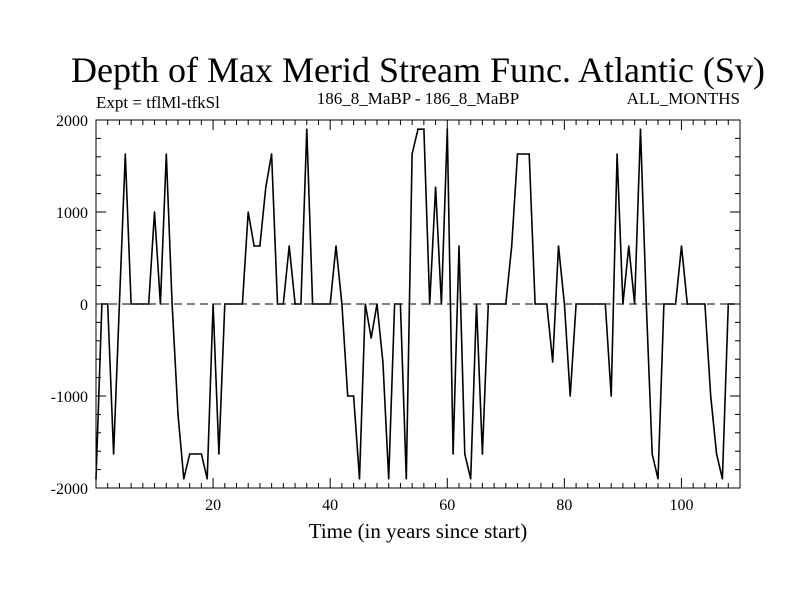  What do you see at coordinates (447, 505) in the screenshot?
I see `x-tick-label: 60` at bounding box center [447, 505].